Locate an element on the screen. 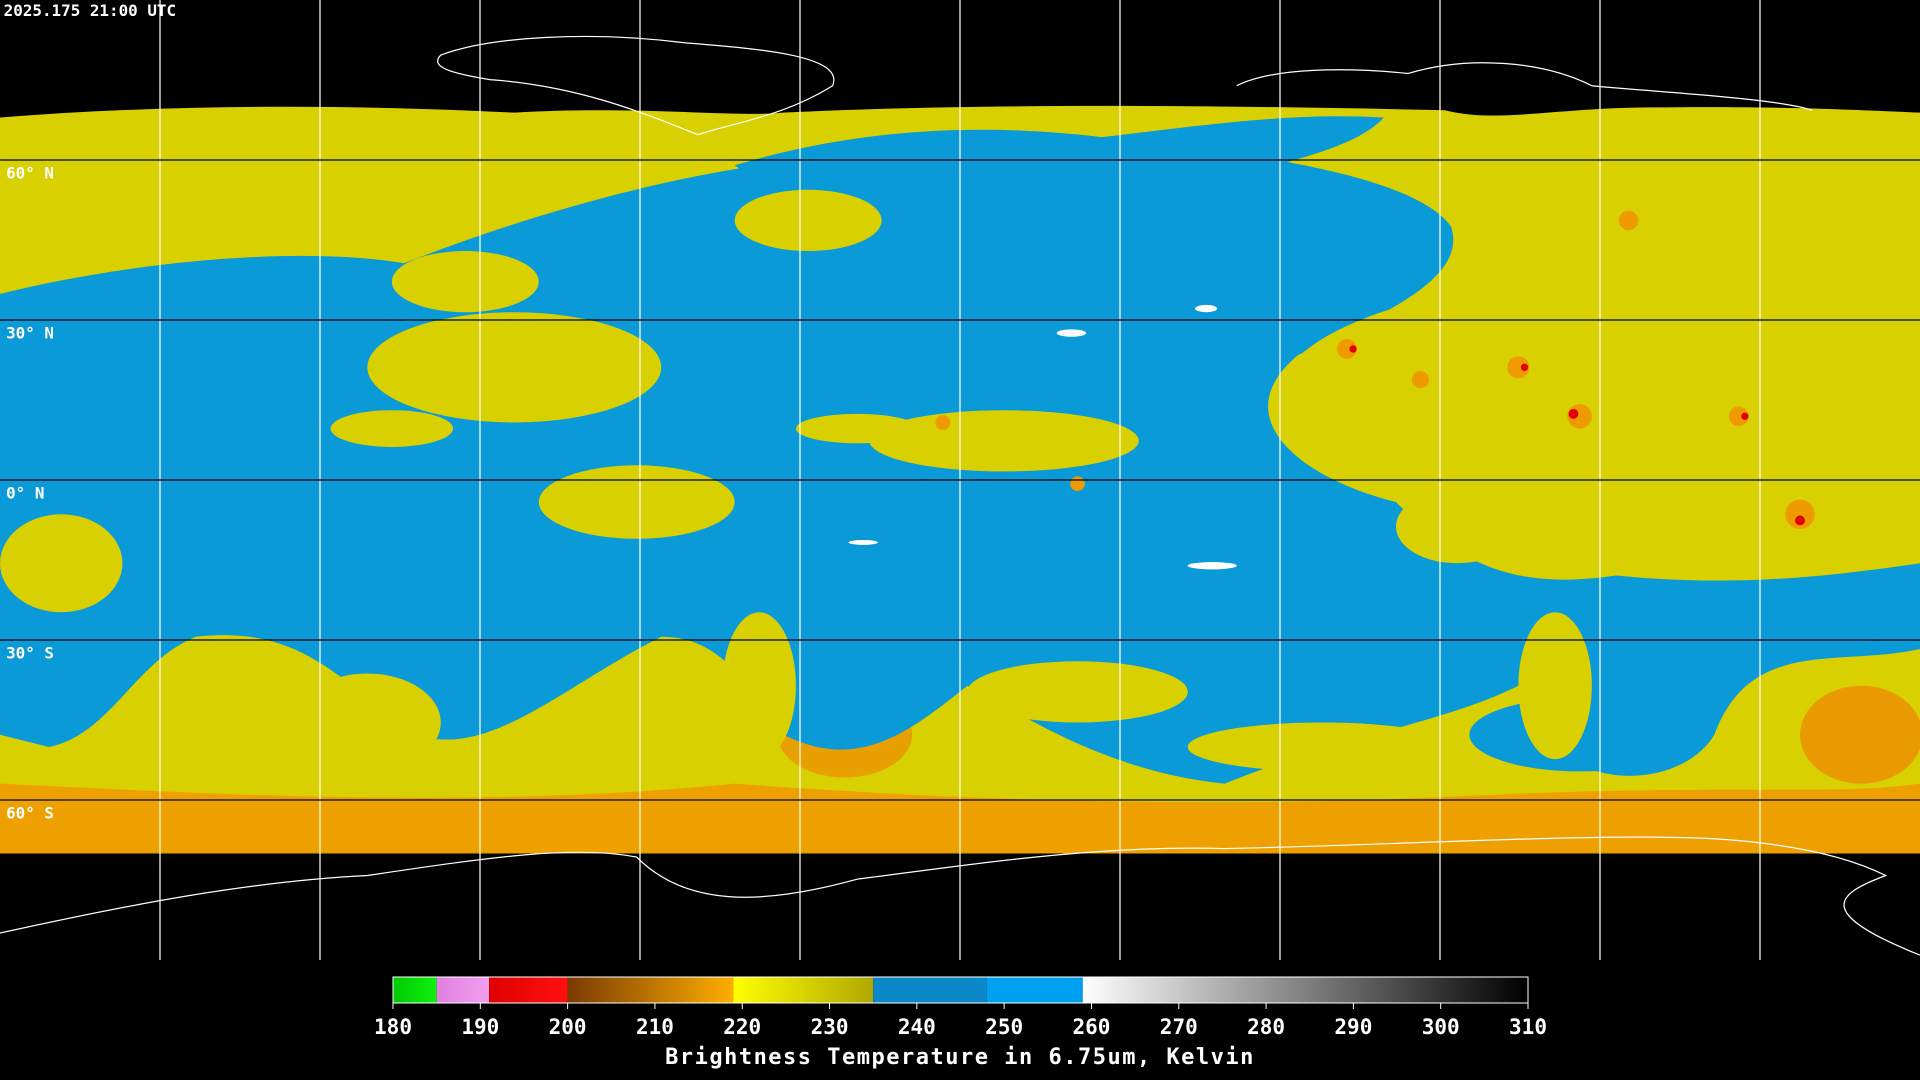  dry-region is located at coordinates (1059, 162).